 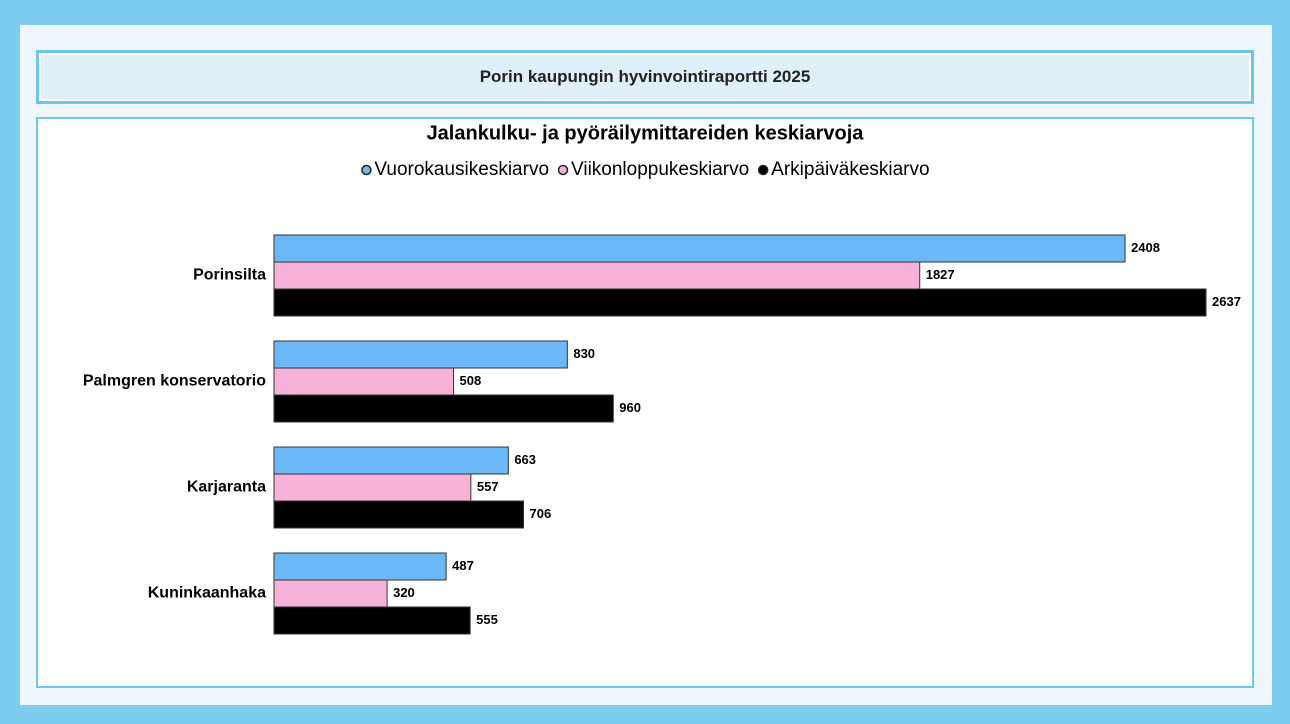 I want to click on data-label: 557, so click(x=488, y=486).